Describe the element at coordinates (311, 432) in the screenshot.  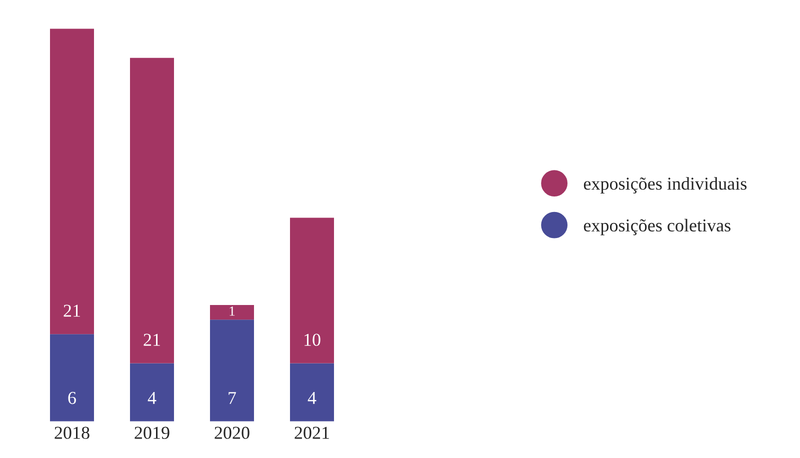
I see `x-tick-label: 2021` at that location.